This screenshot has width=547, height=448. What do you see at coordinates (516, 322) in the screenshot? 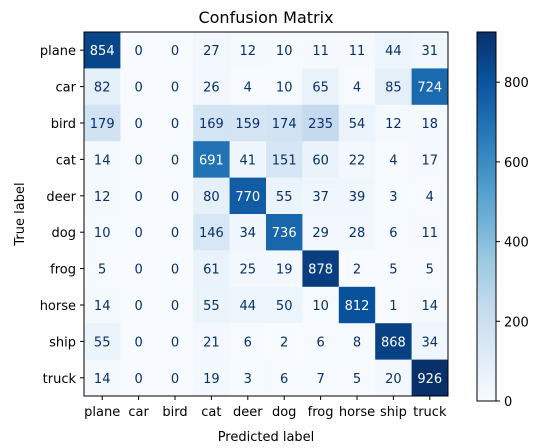
I see `colorbar-tick-label: 200` at bounding box center [516, 322].